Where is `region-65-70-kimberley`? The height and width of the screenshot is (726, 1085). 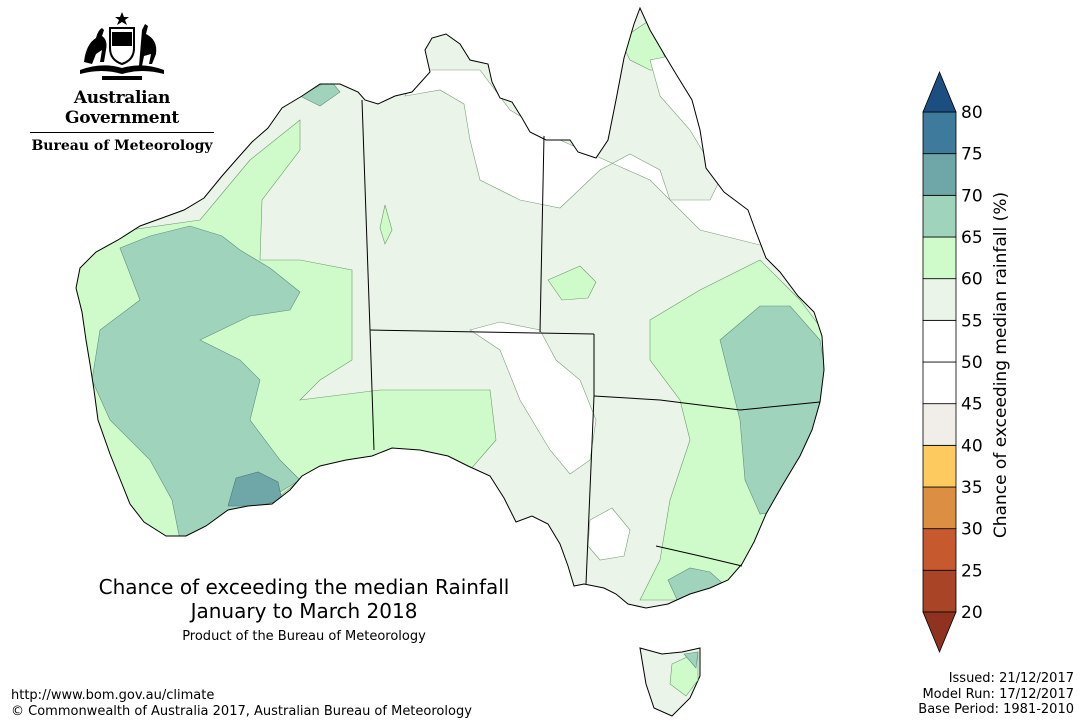
region-65-70-kimberley is located at coordinates (320, 93).